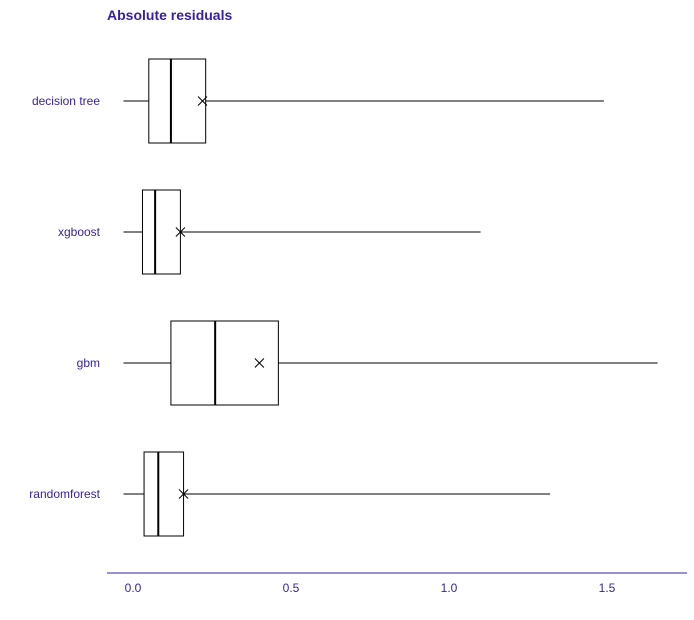 This screenshot has height=620, width=694. What do you see at coordinates (64, 494) in the screenshot?
I see `category-label: randomforest` at bounding box center [64, 494].